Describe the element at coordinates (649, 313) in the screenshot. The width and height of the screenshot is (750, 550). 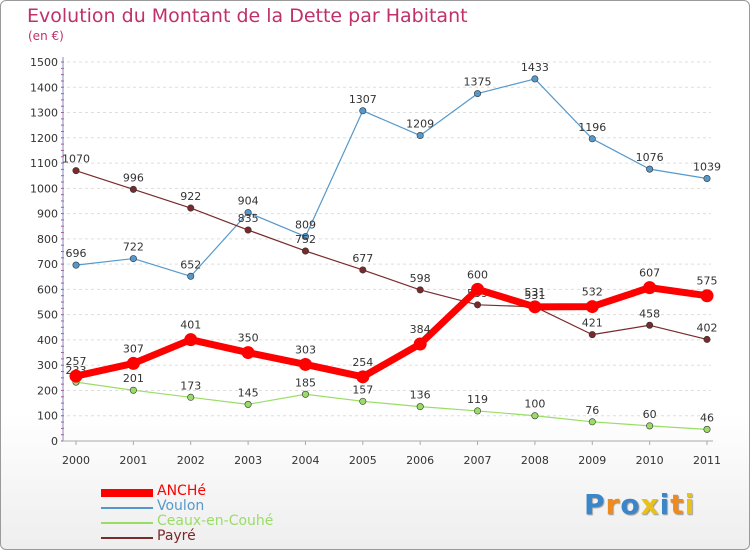
I see `data-label-payre: 458` at that location.